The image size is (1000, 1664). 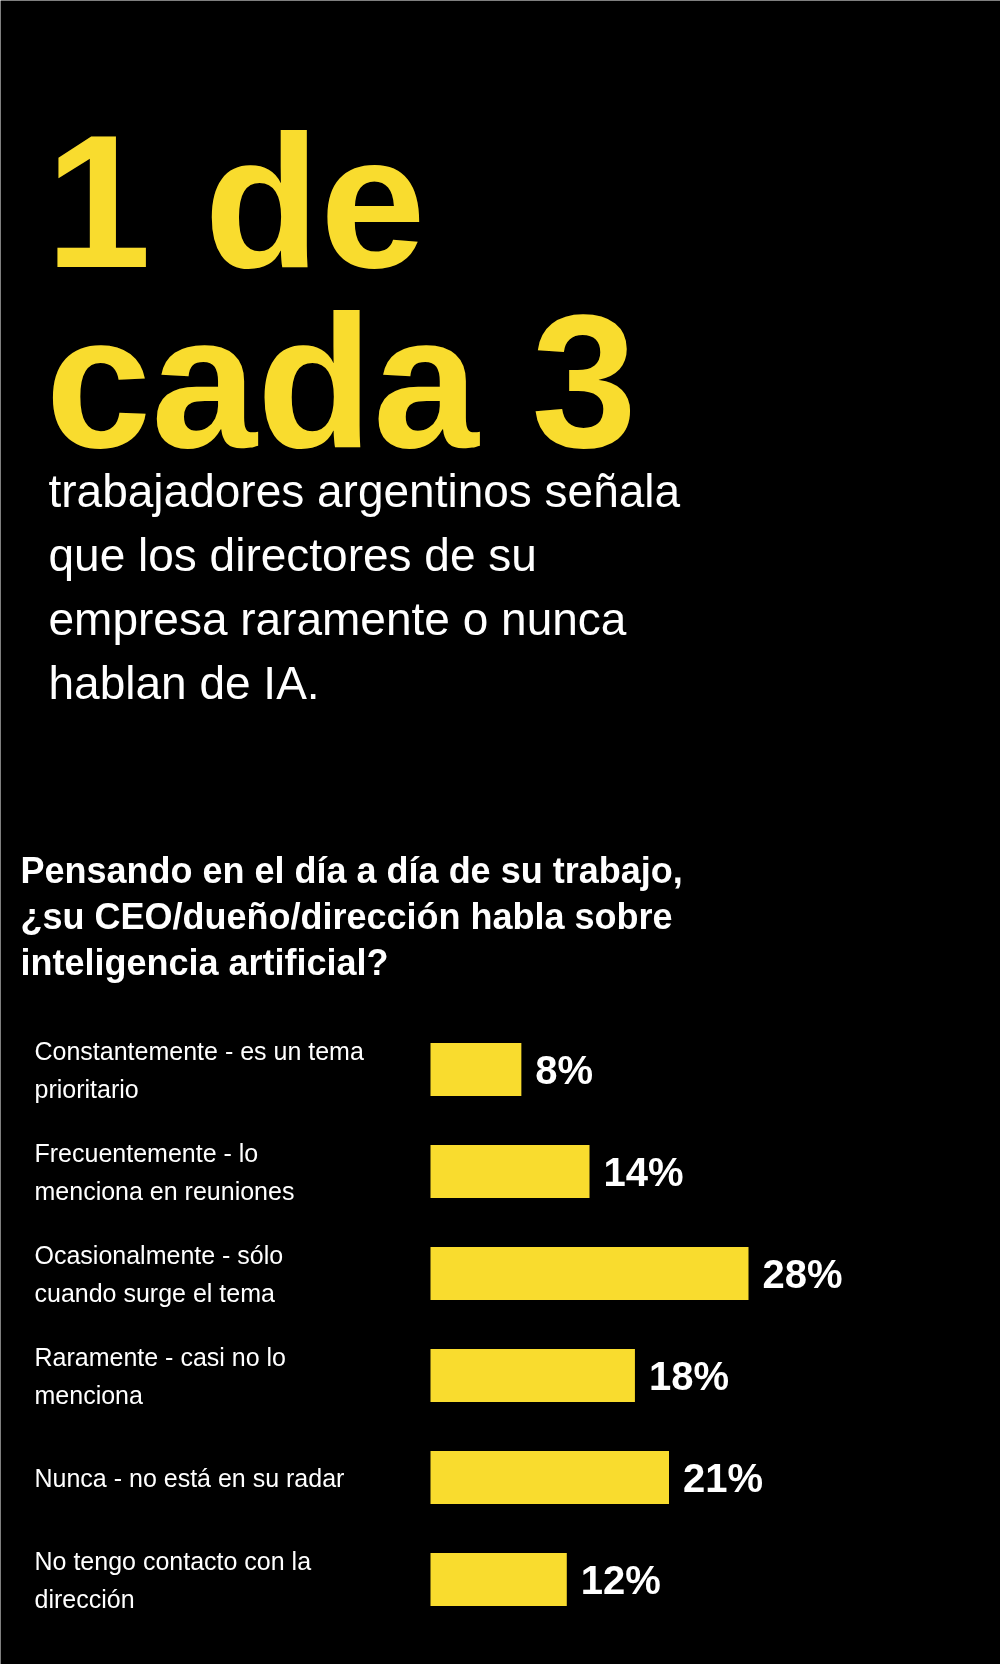 What do you see at coordinates (688, 1375) in the screenshot?
I see `data-label: 18%` at bounding box center [688, 1375].